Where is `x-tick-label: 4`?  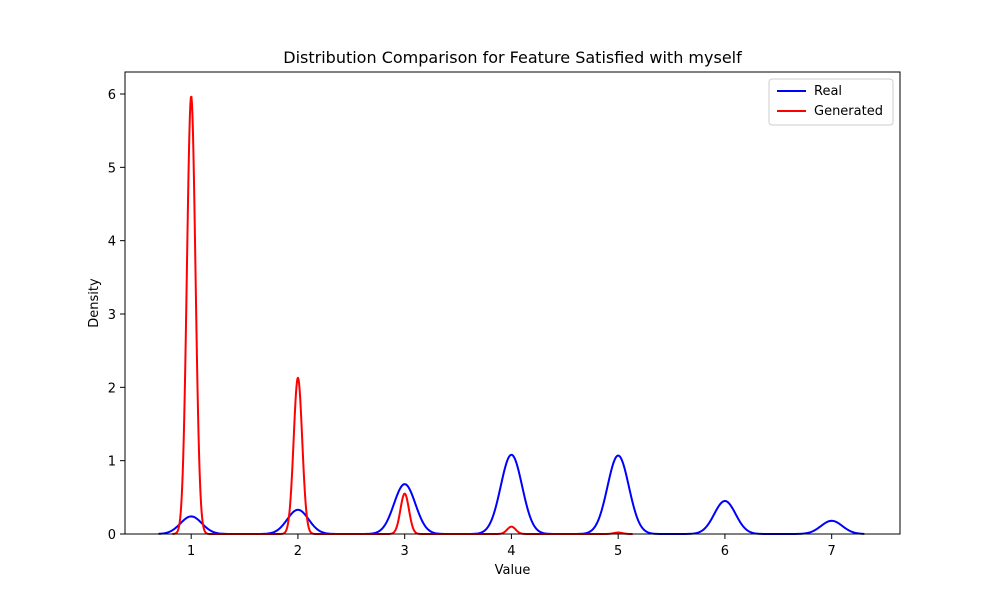
x-tick-label: 4 is located at coordinates (511, 551).